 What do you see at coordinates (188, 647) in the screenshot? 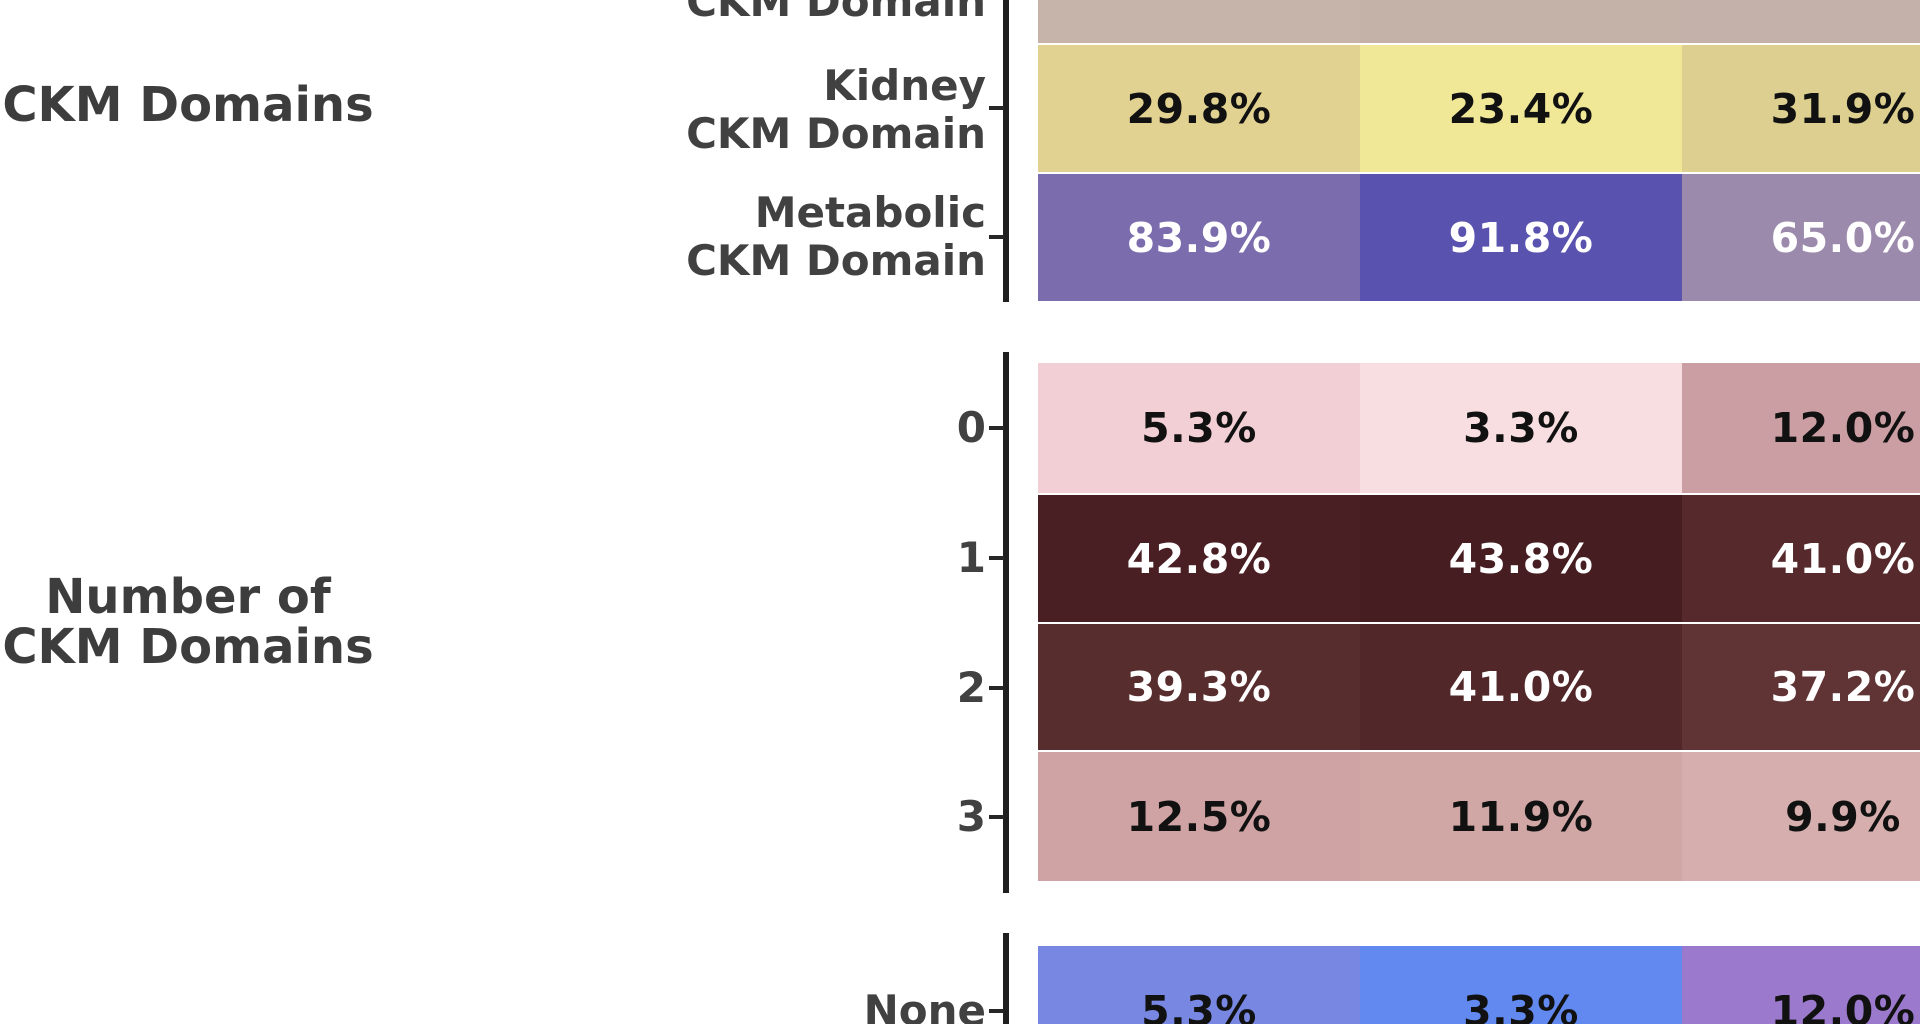
I see `section-title-line: CKM Domains` at bounding box center [188, 647].